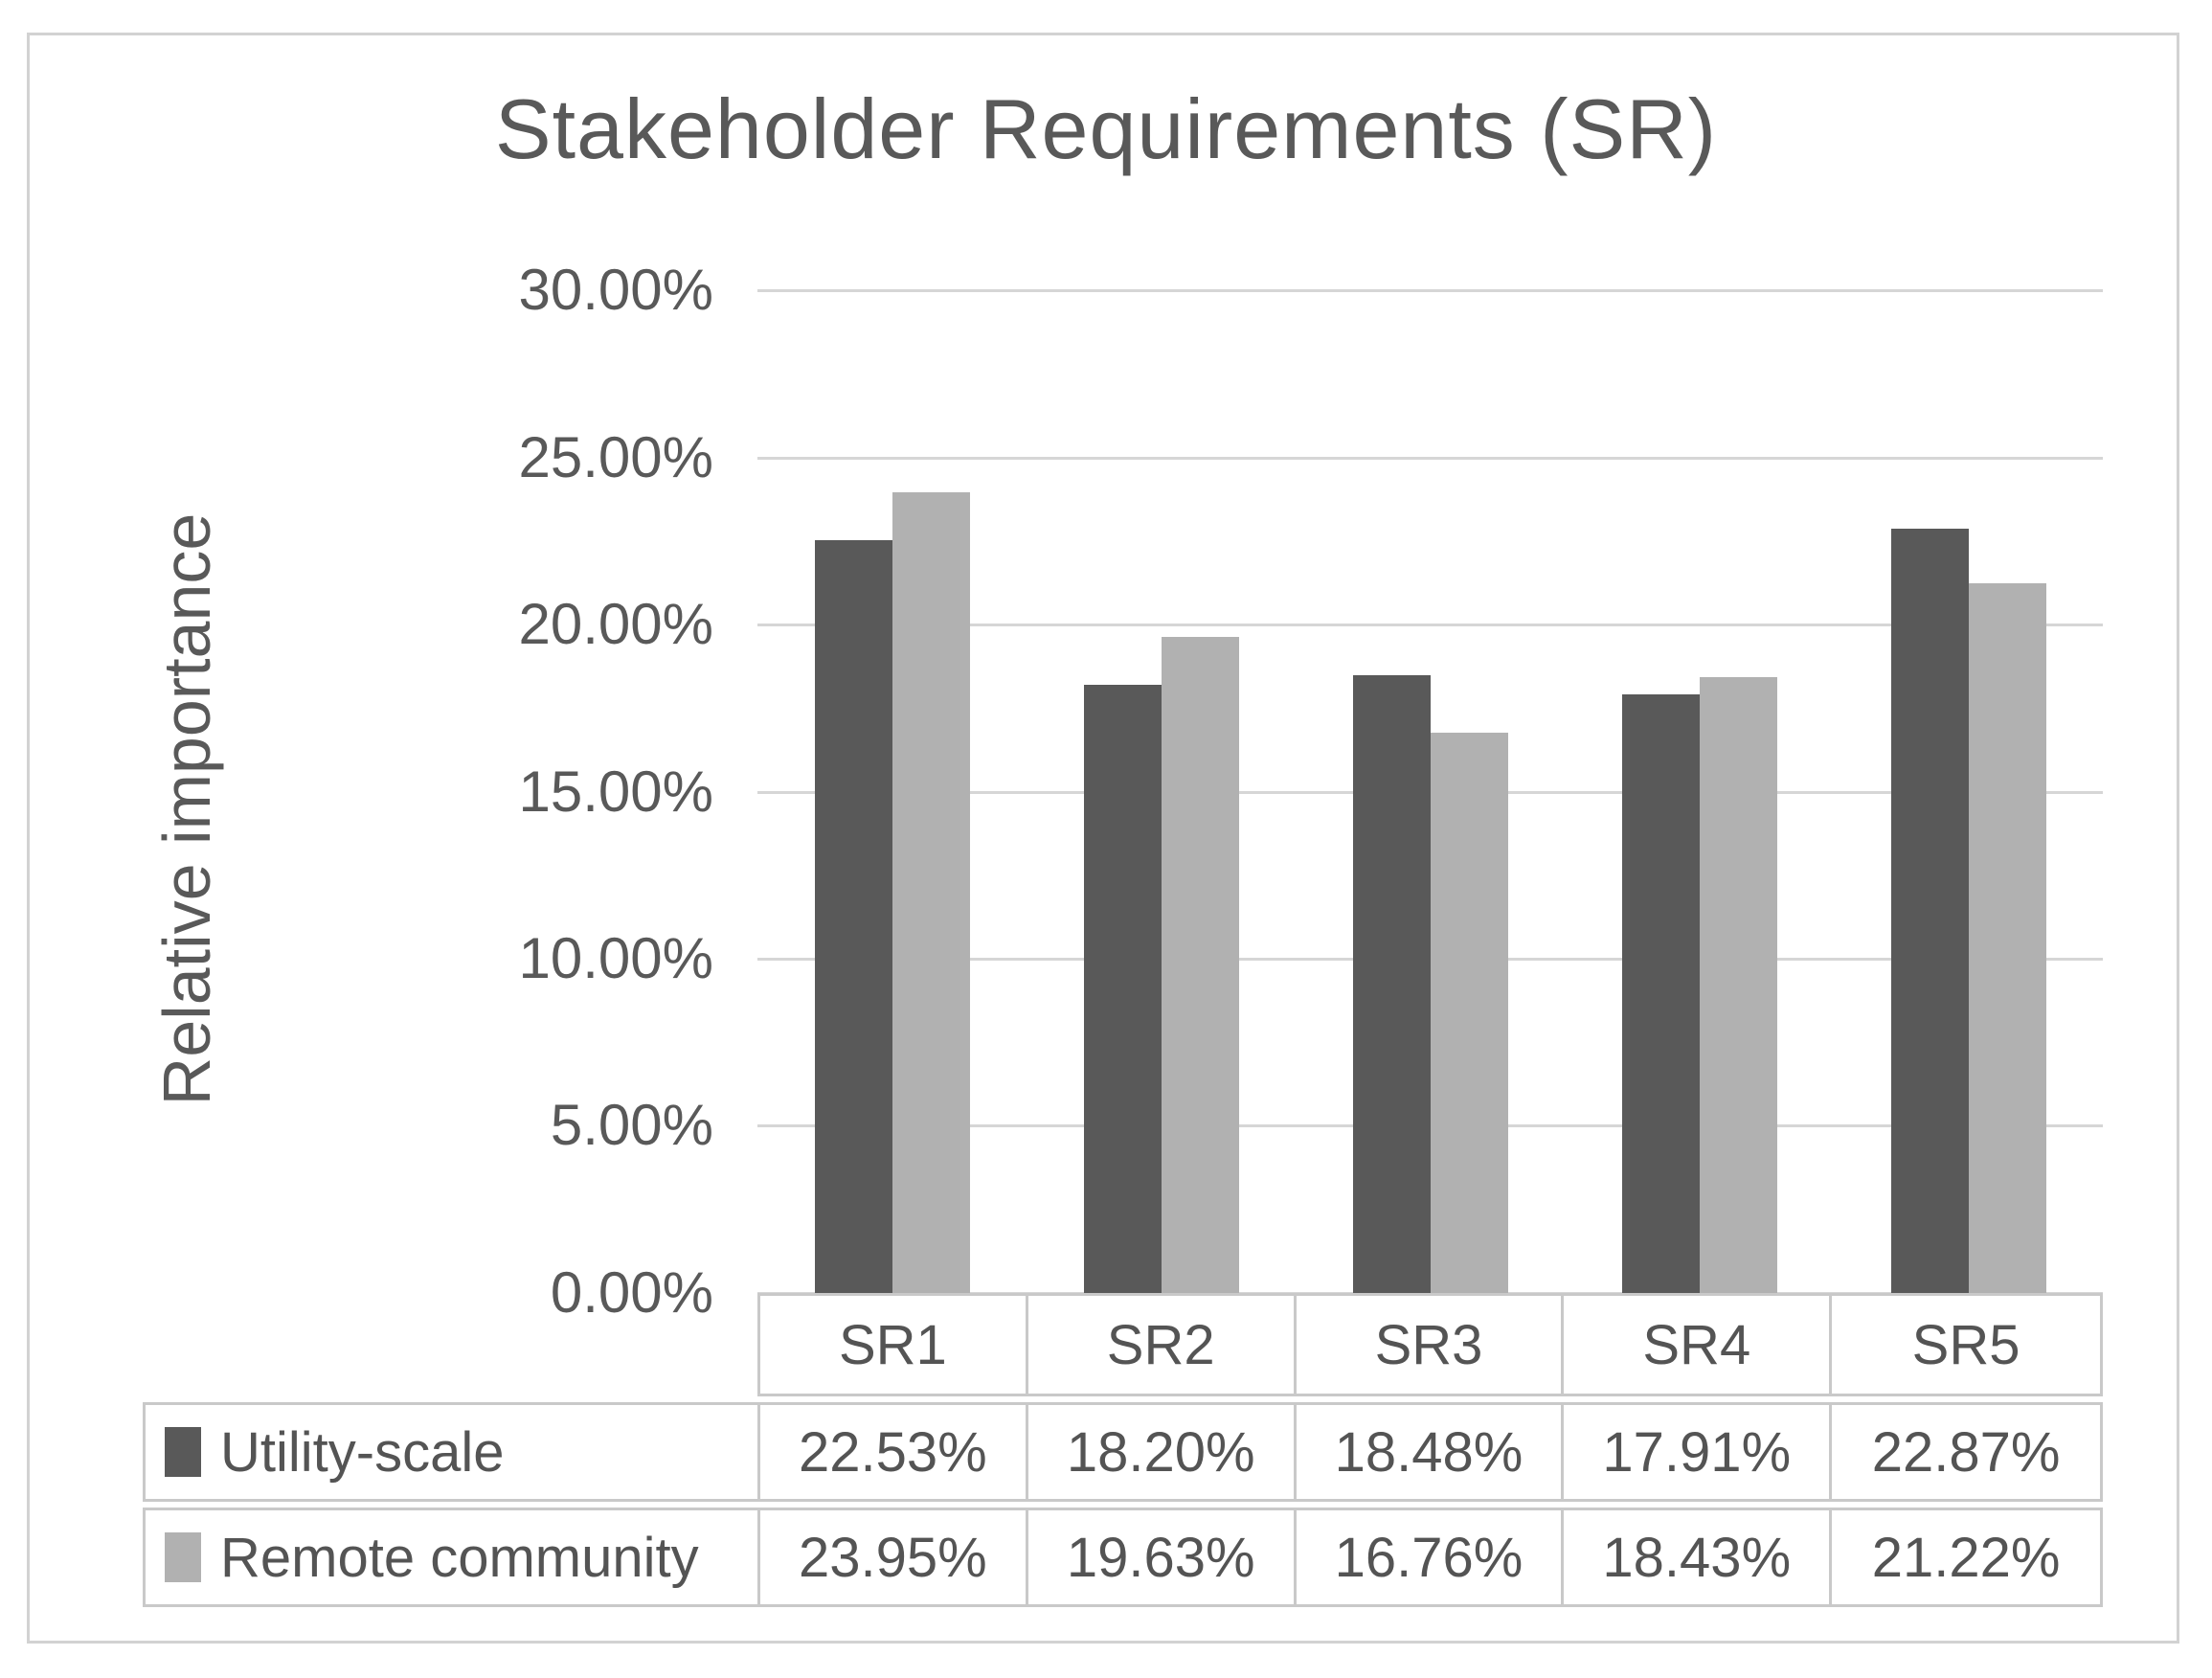 The width and height of the screenshot is (2212, 1678). I want to click on bar-remote-community-sr1, so click(931, 893).